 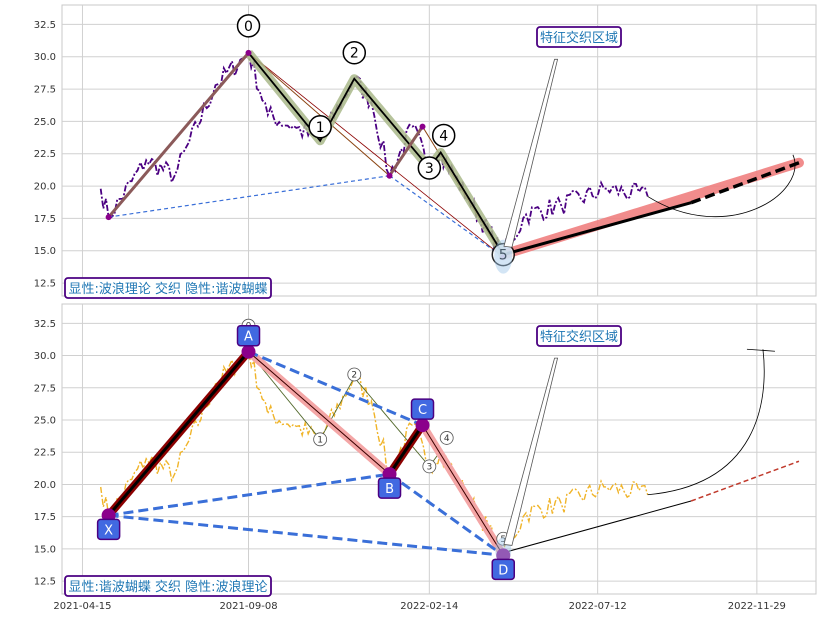 I want to click on wave-line, so click(x=376, y=154).